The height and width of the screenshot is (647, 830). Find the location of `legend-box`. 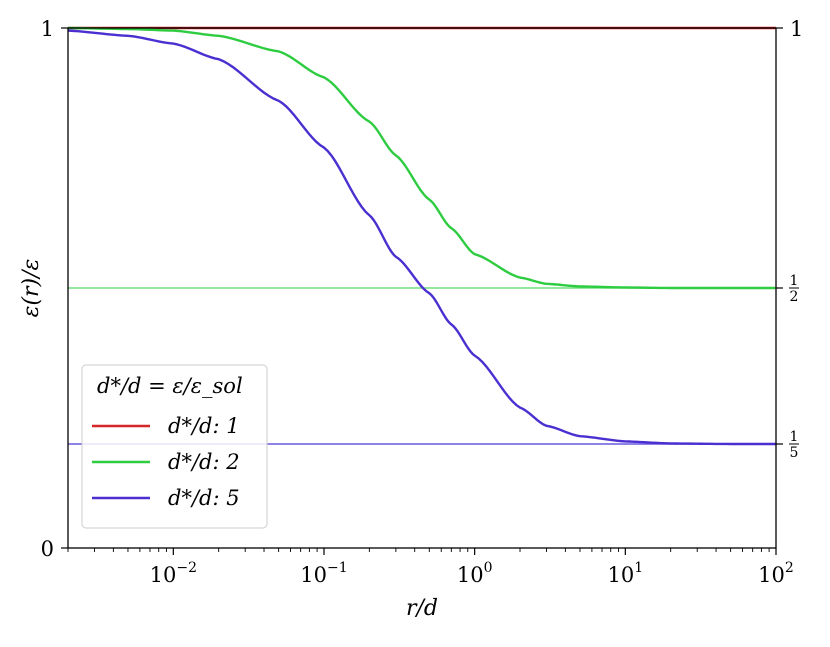

legend-box is located at coordinates (174, 446).